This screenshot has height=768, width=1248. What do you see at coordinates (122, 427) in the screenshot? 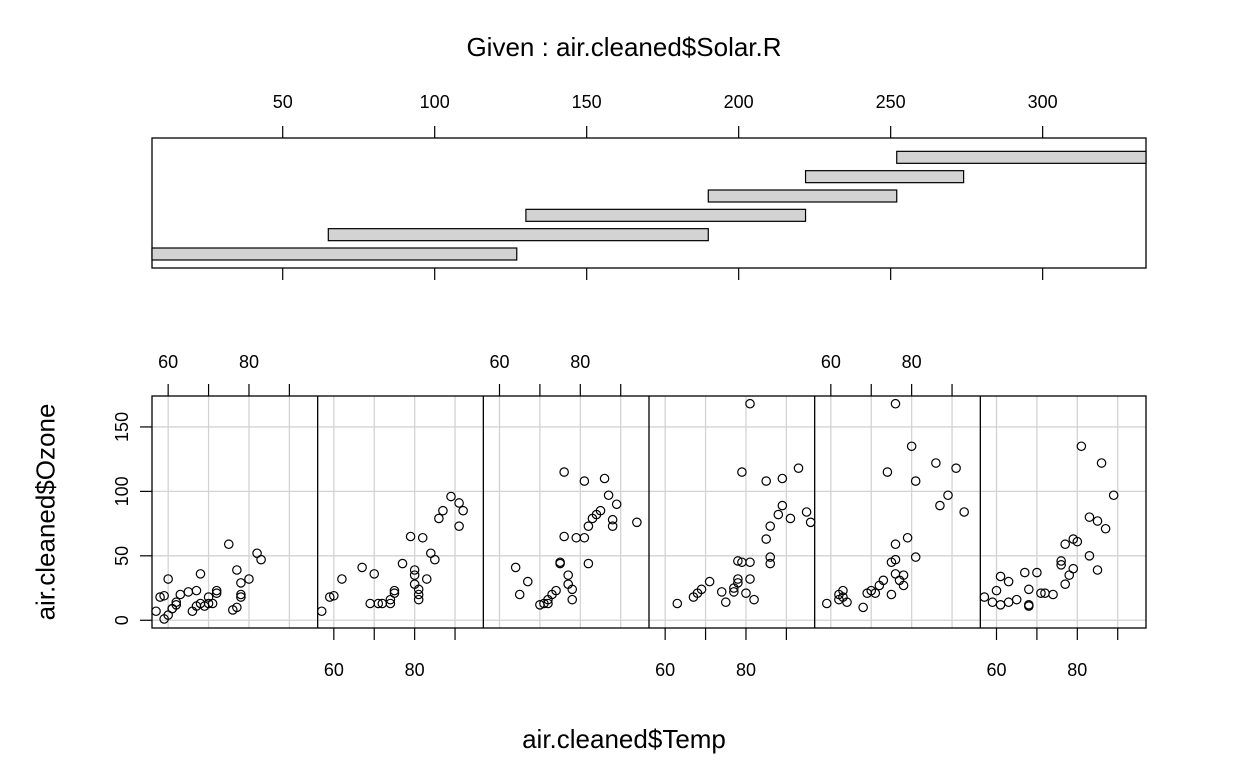
I see `y-tick-label: 150` at bounding box center [122, 427].